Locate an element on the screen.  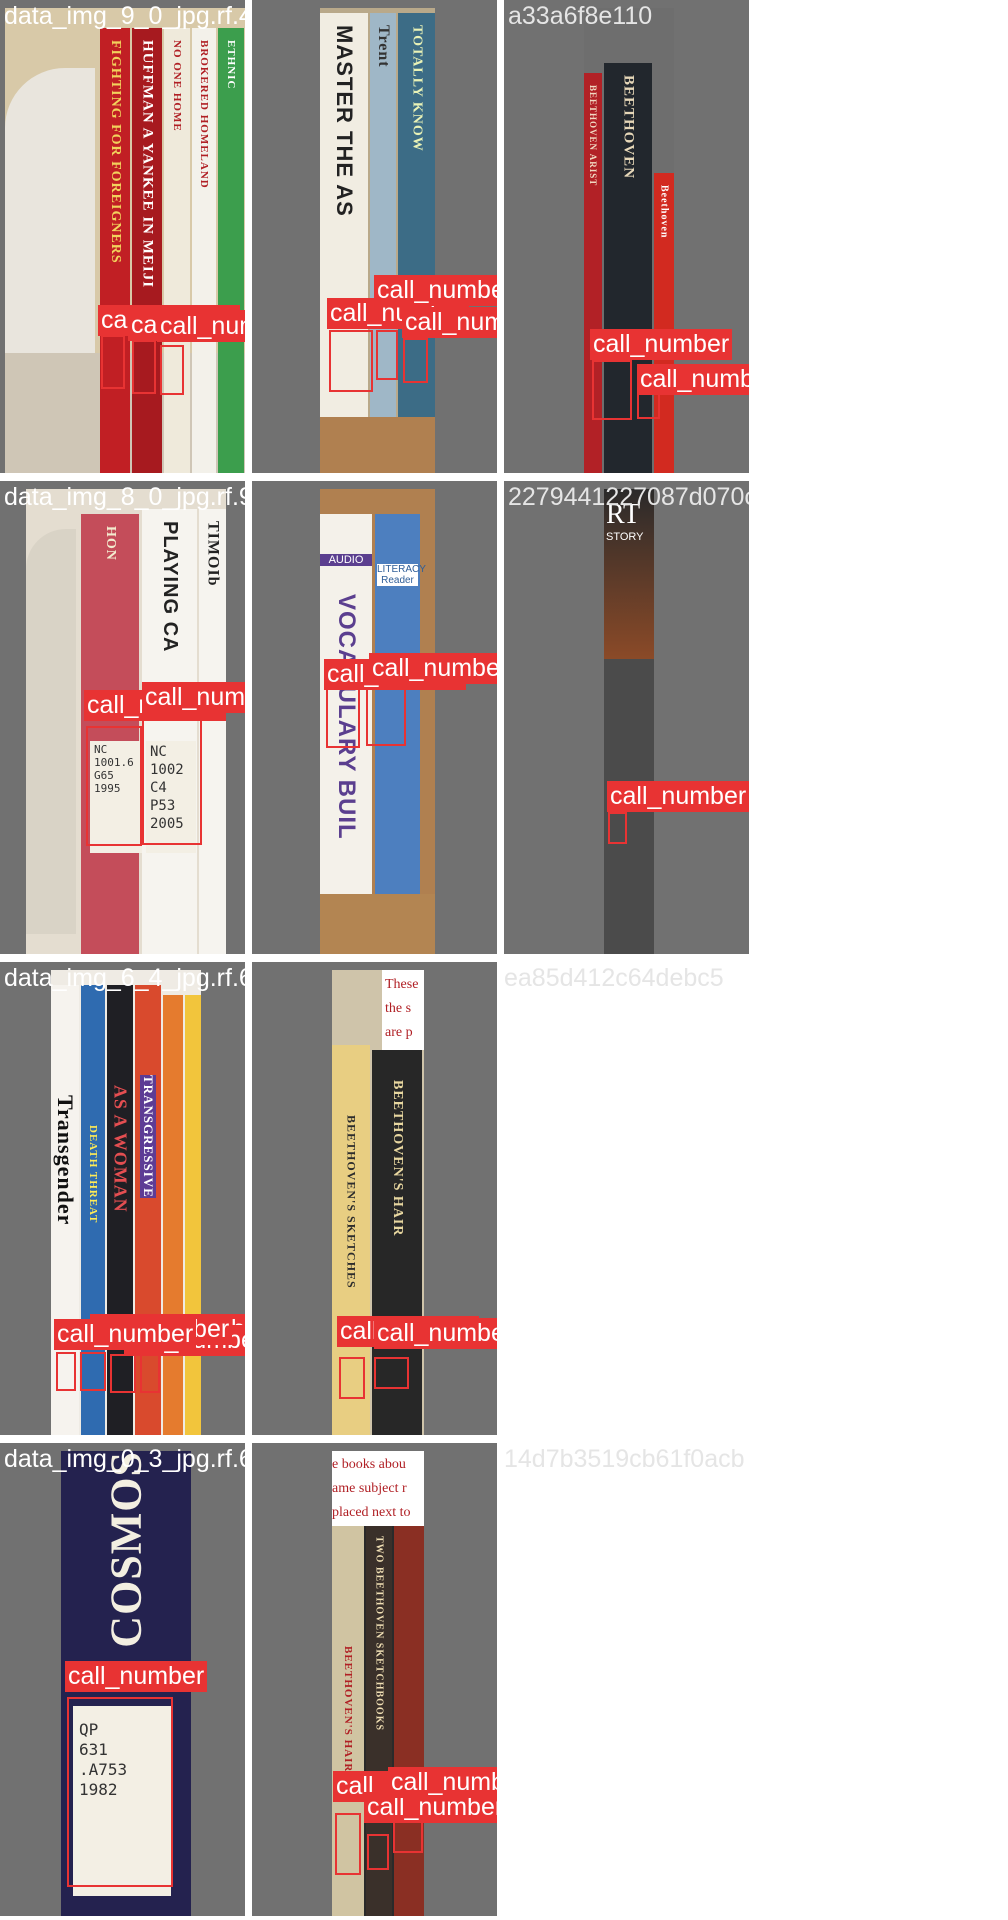
tile-title-tail: a33a6f8e110 is located at coordinates (580, 16).